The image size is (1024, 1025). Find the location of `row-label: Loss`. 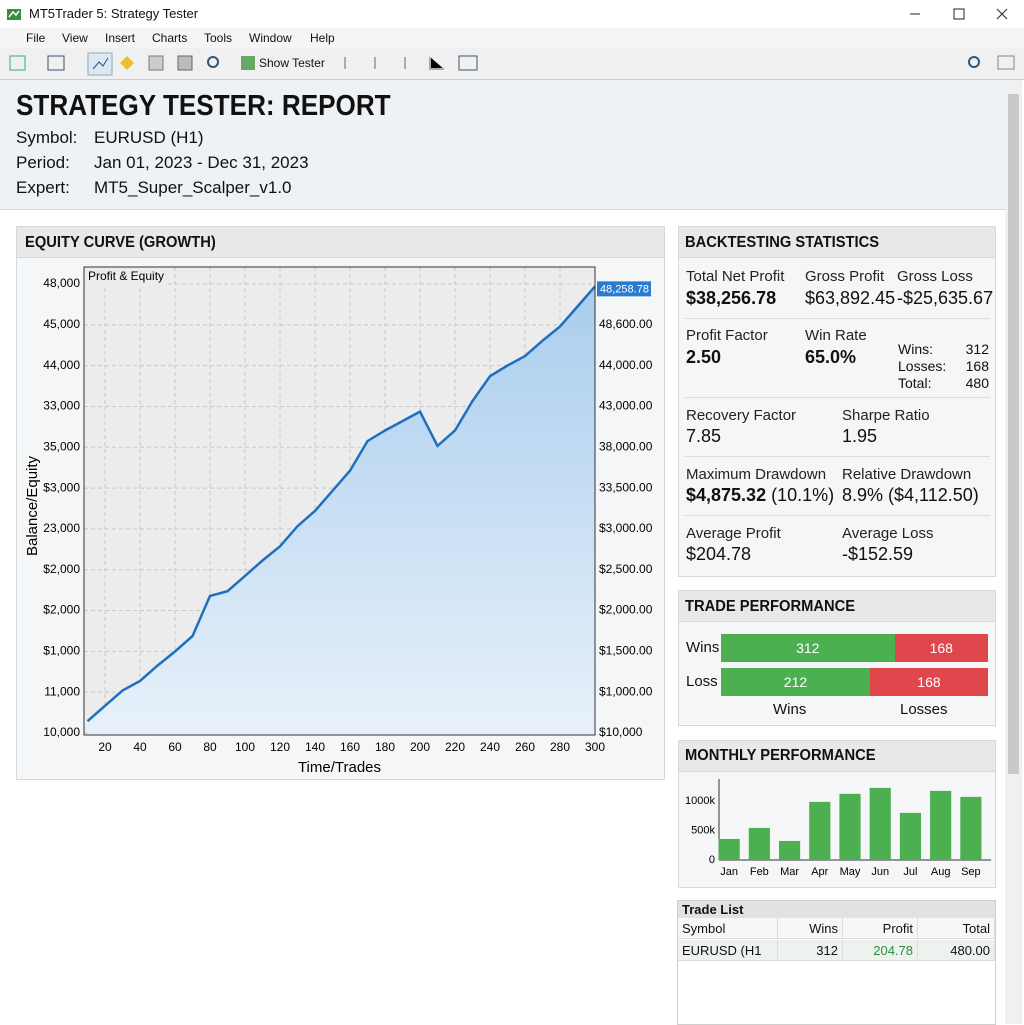

row-label: Loss is located at coordinates (702, 681).